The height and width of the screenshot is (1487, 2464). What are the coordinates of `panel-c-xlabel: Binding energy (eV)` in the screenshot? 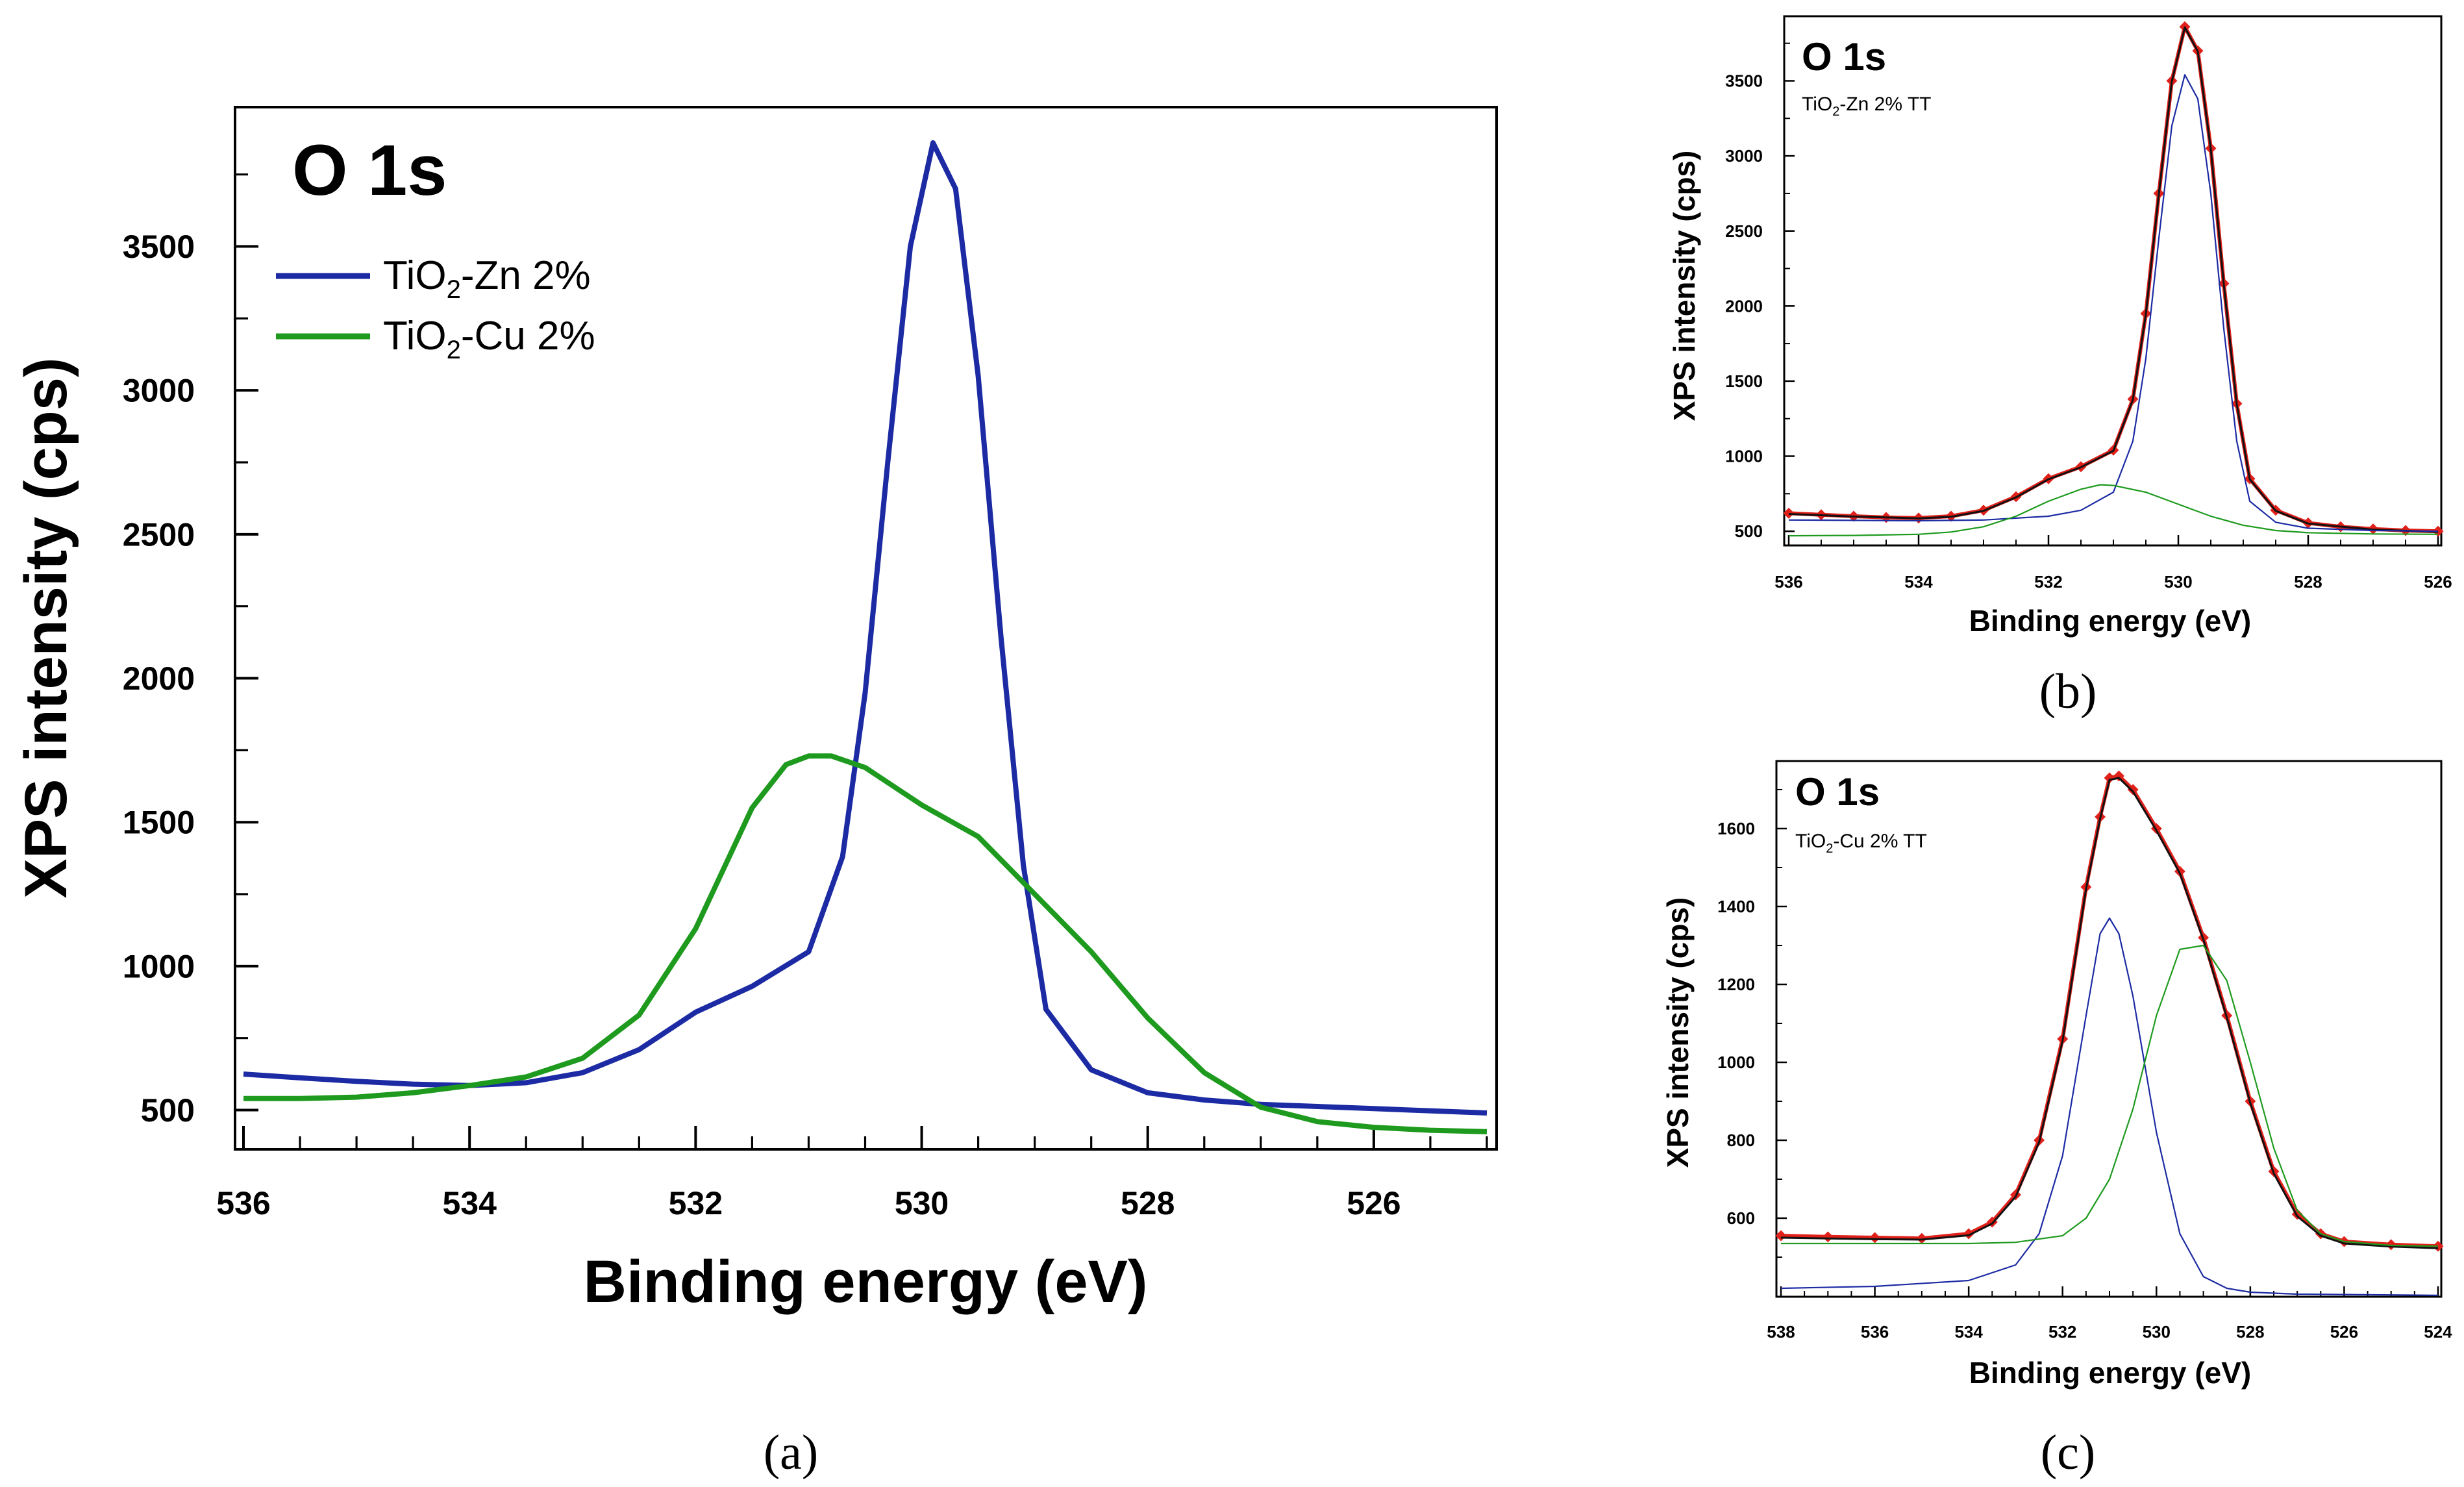 It's located at (2110, 1373).